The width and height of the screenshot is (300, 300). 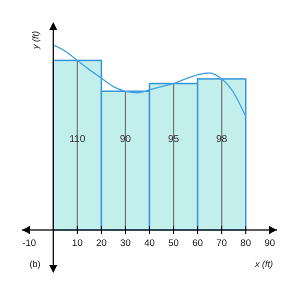 What do you see at coordinates (125, 243) in the screenshot?
I see `x-tick-label: 30` at bounding box center [125, 243].